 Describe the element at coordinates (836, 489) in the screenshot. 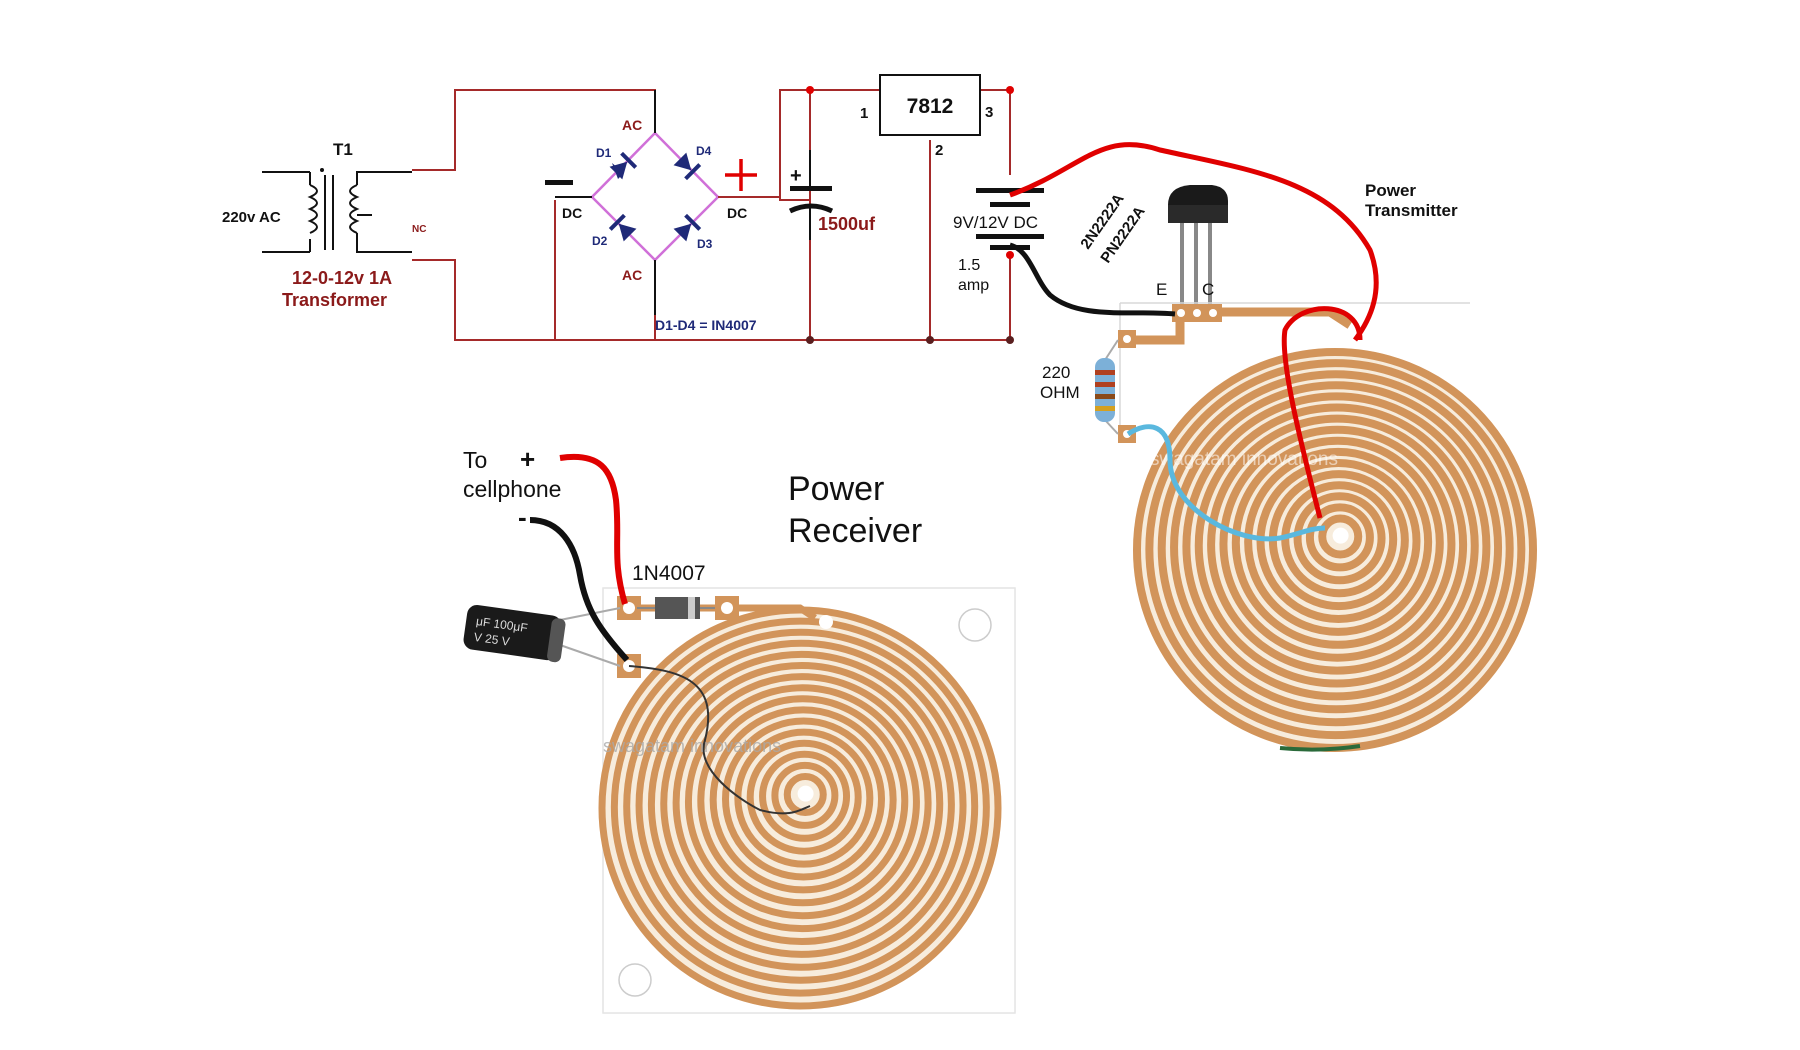

I see `receiver-title-1: Power` at that location.